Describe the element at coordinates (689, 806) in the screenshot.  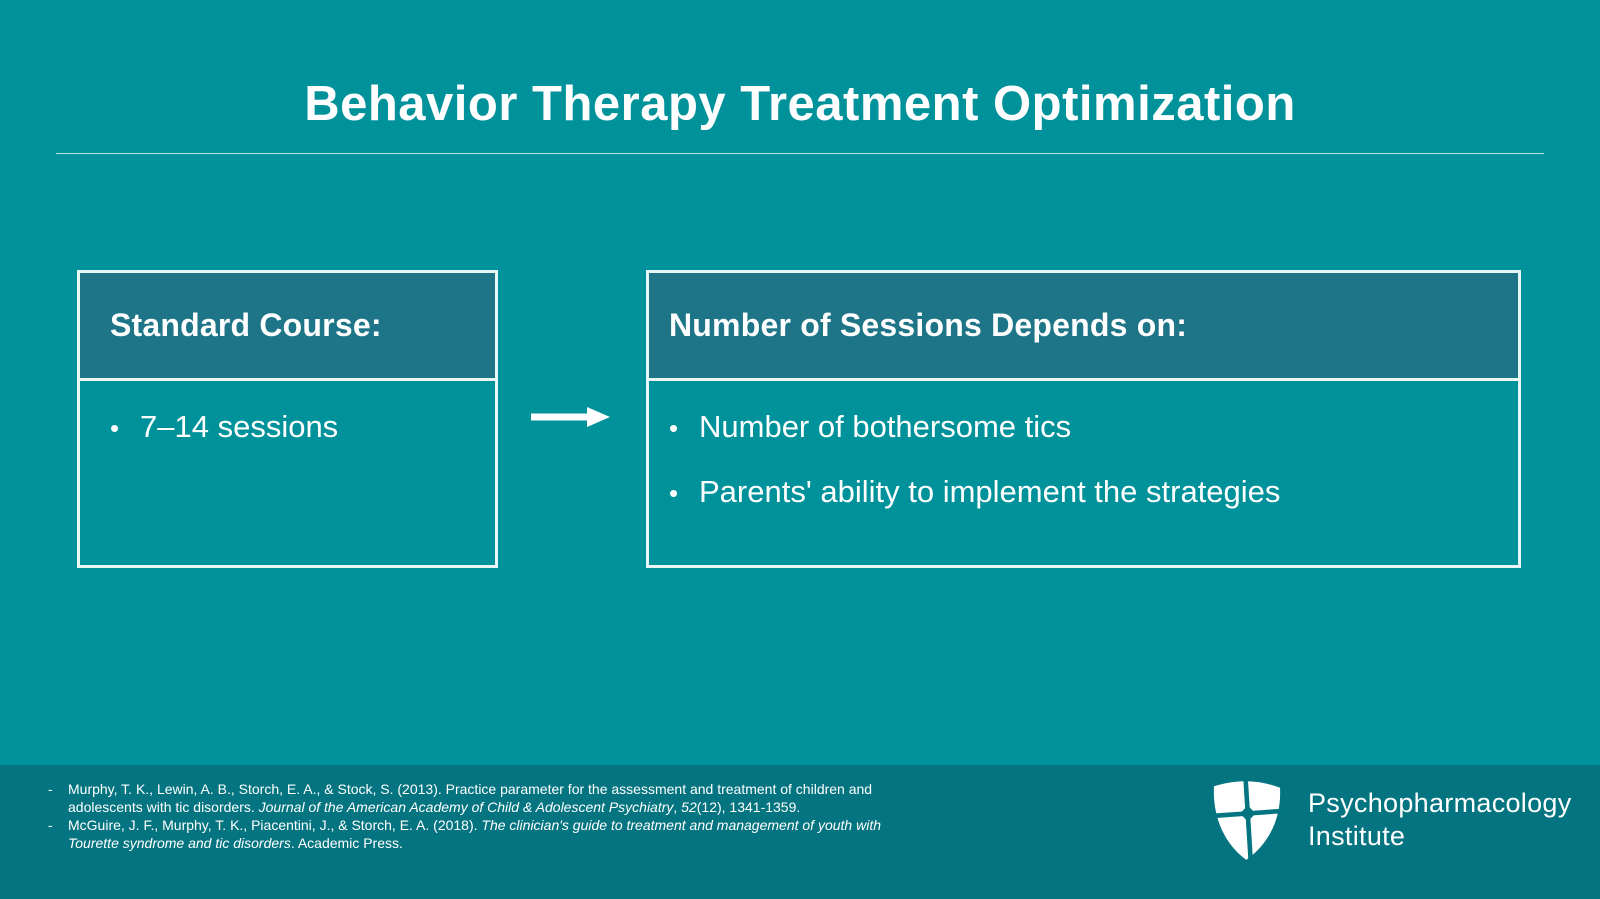
I see `reference-segment-italic: 52` at that location.